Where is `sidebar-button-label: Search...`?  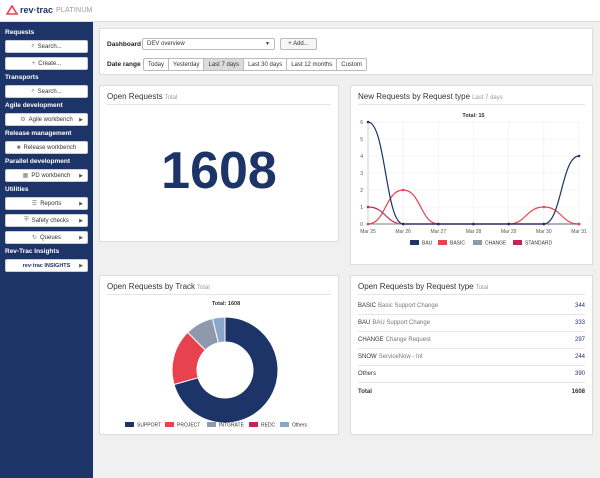 sidebar-button-label: Search... is located at coordinates (49, 91).